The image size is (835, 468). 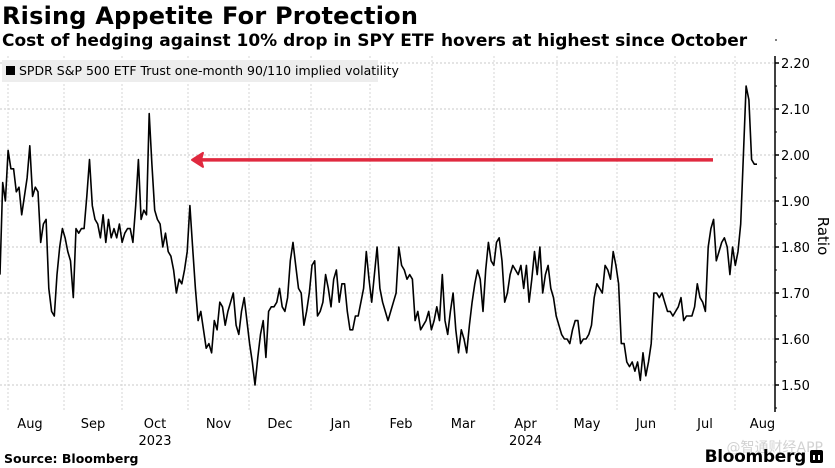 I want to click on x-tick-label: Mar, so click(x=463, y=424).